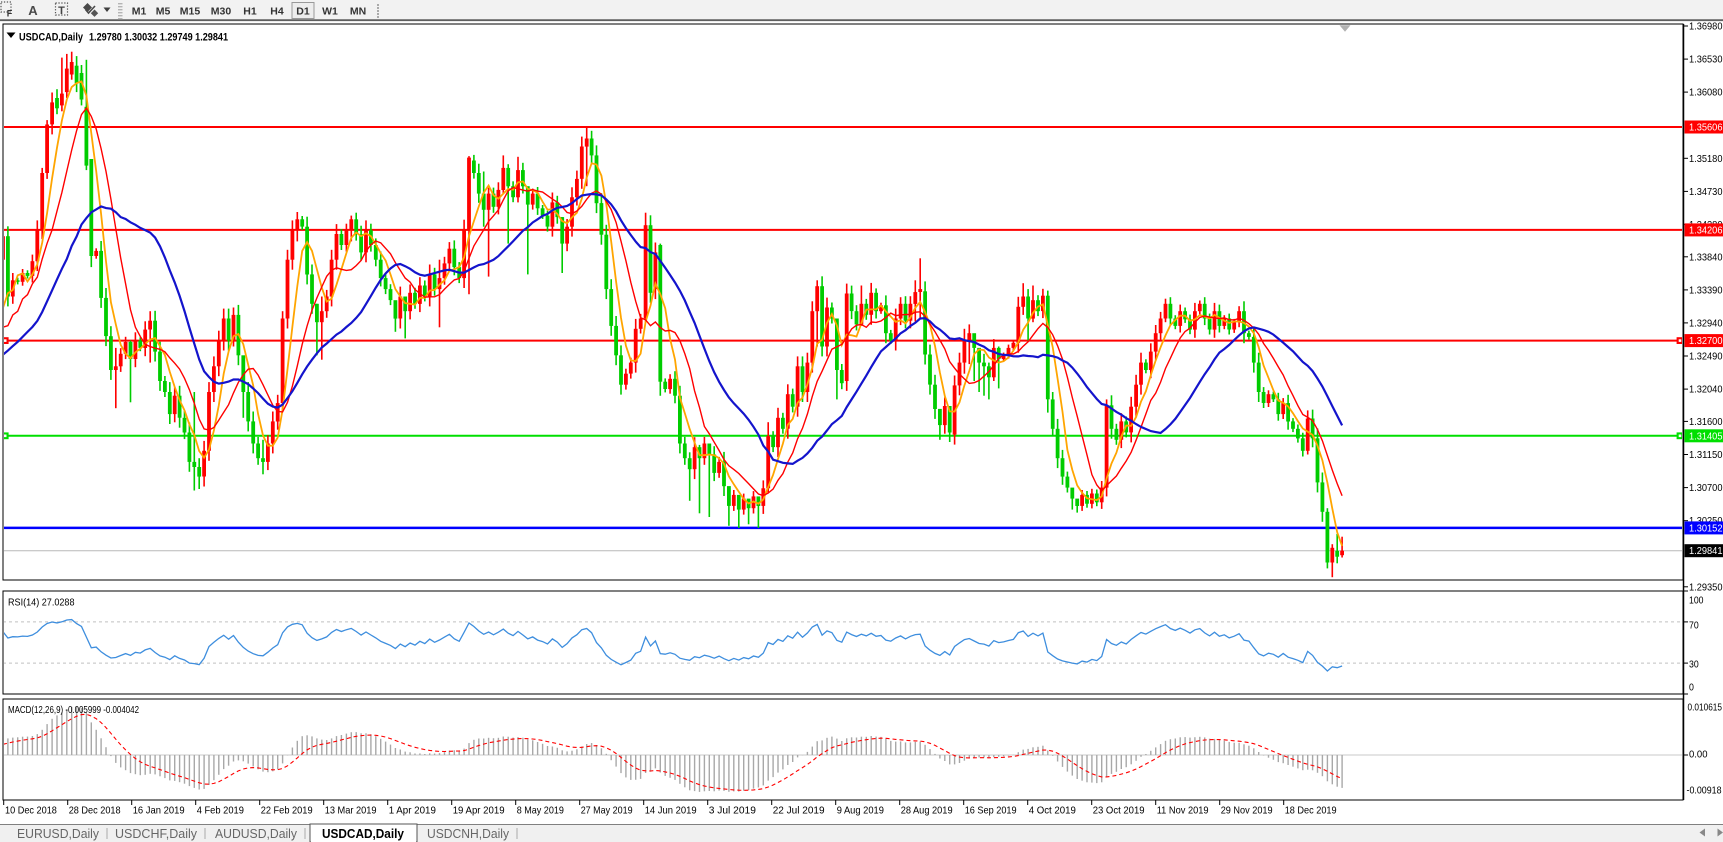 The height and width of the screenshot is (842, 1723). I want to click on svg-text: 13 Mar 2019, so click(351, 811).